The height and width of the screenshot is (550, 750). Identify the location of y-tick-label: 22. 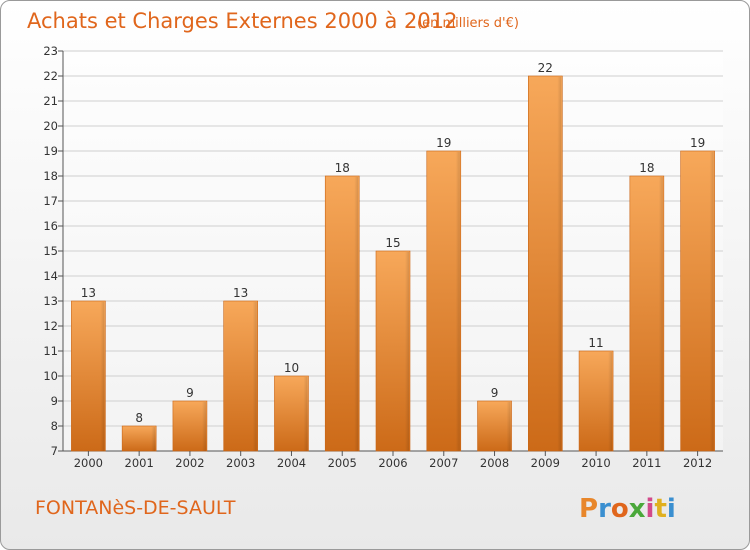
(50, 76).